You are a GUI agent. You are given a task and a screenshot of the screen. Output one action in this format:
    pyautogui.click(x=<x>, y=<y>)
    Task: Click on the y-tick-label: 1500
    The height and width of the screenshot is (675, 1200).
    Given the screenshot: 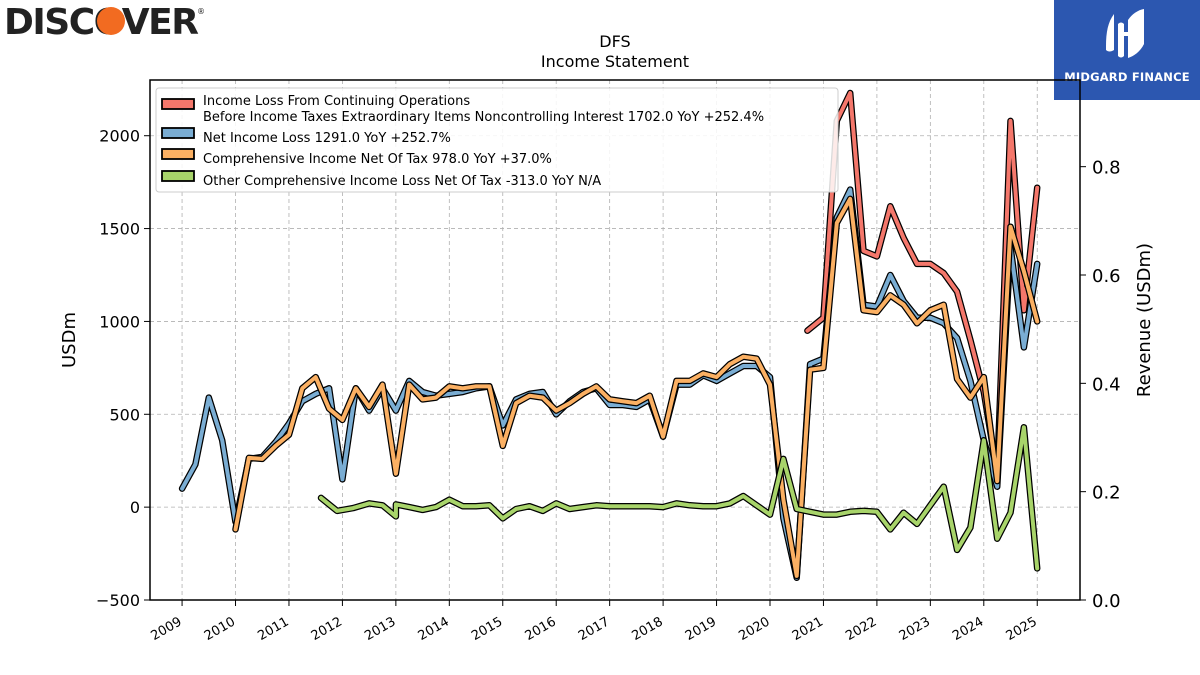 What is the action you would take?
    pyautogui.click(x=119, y=229)
    